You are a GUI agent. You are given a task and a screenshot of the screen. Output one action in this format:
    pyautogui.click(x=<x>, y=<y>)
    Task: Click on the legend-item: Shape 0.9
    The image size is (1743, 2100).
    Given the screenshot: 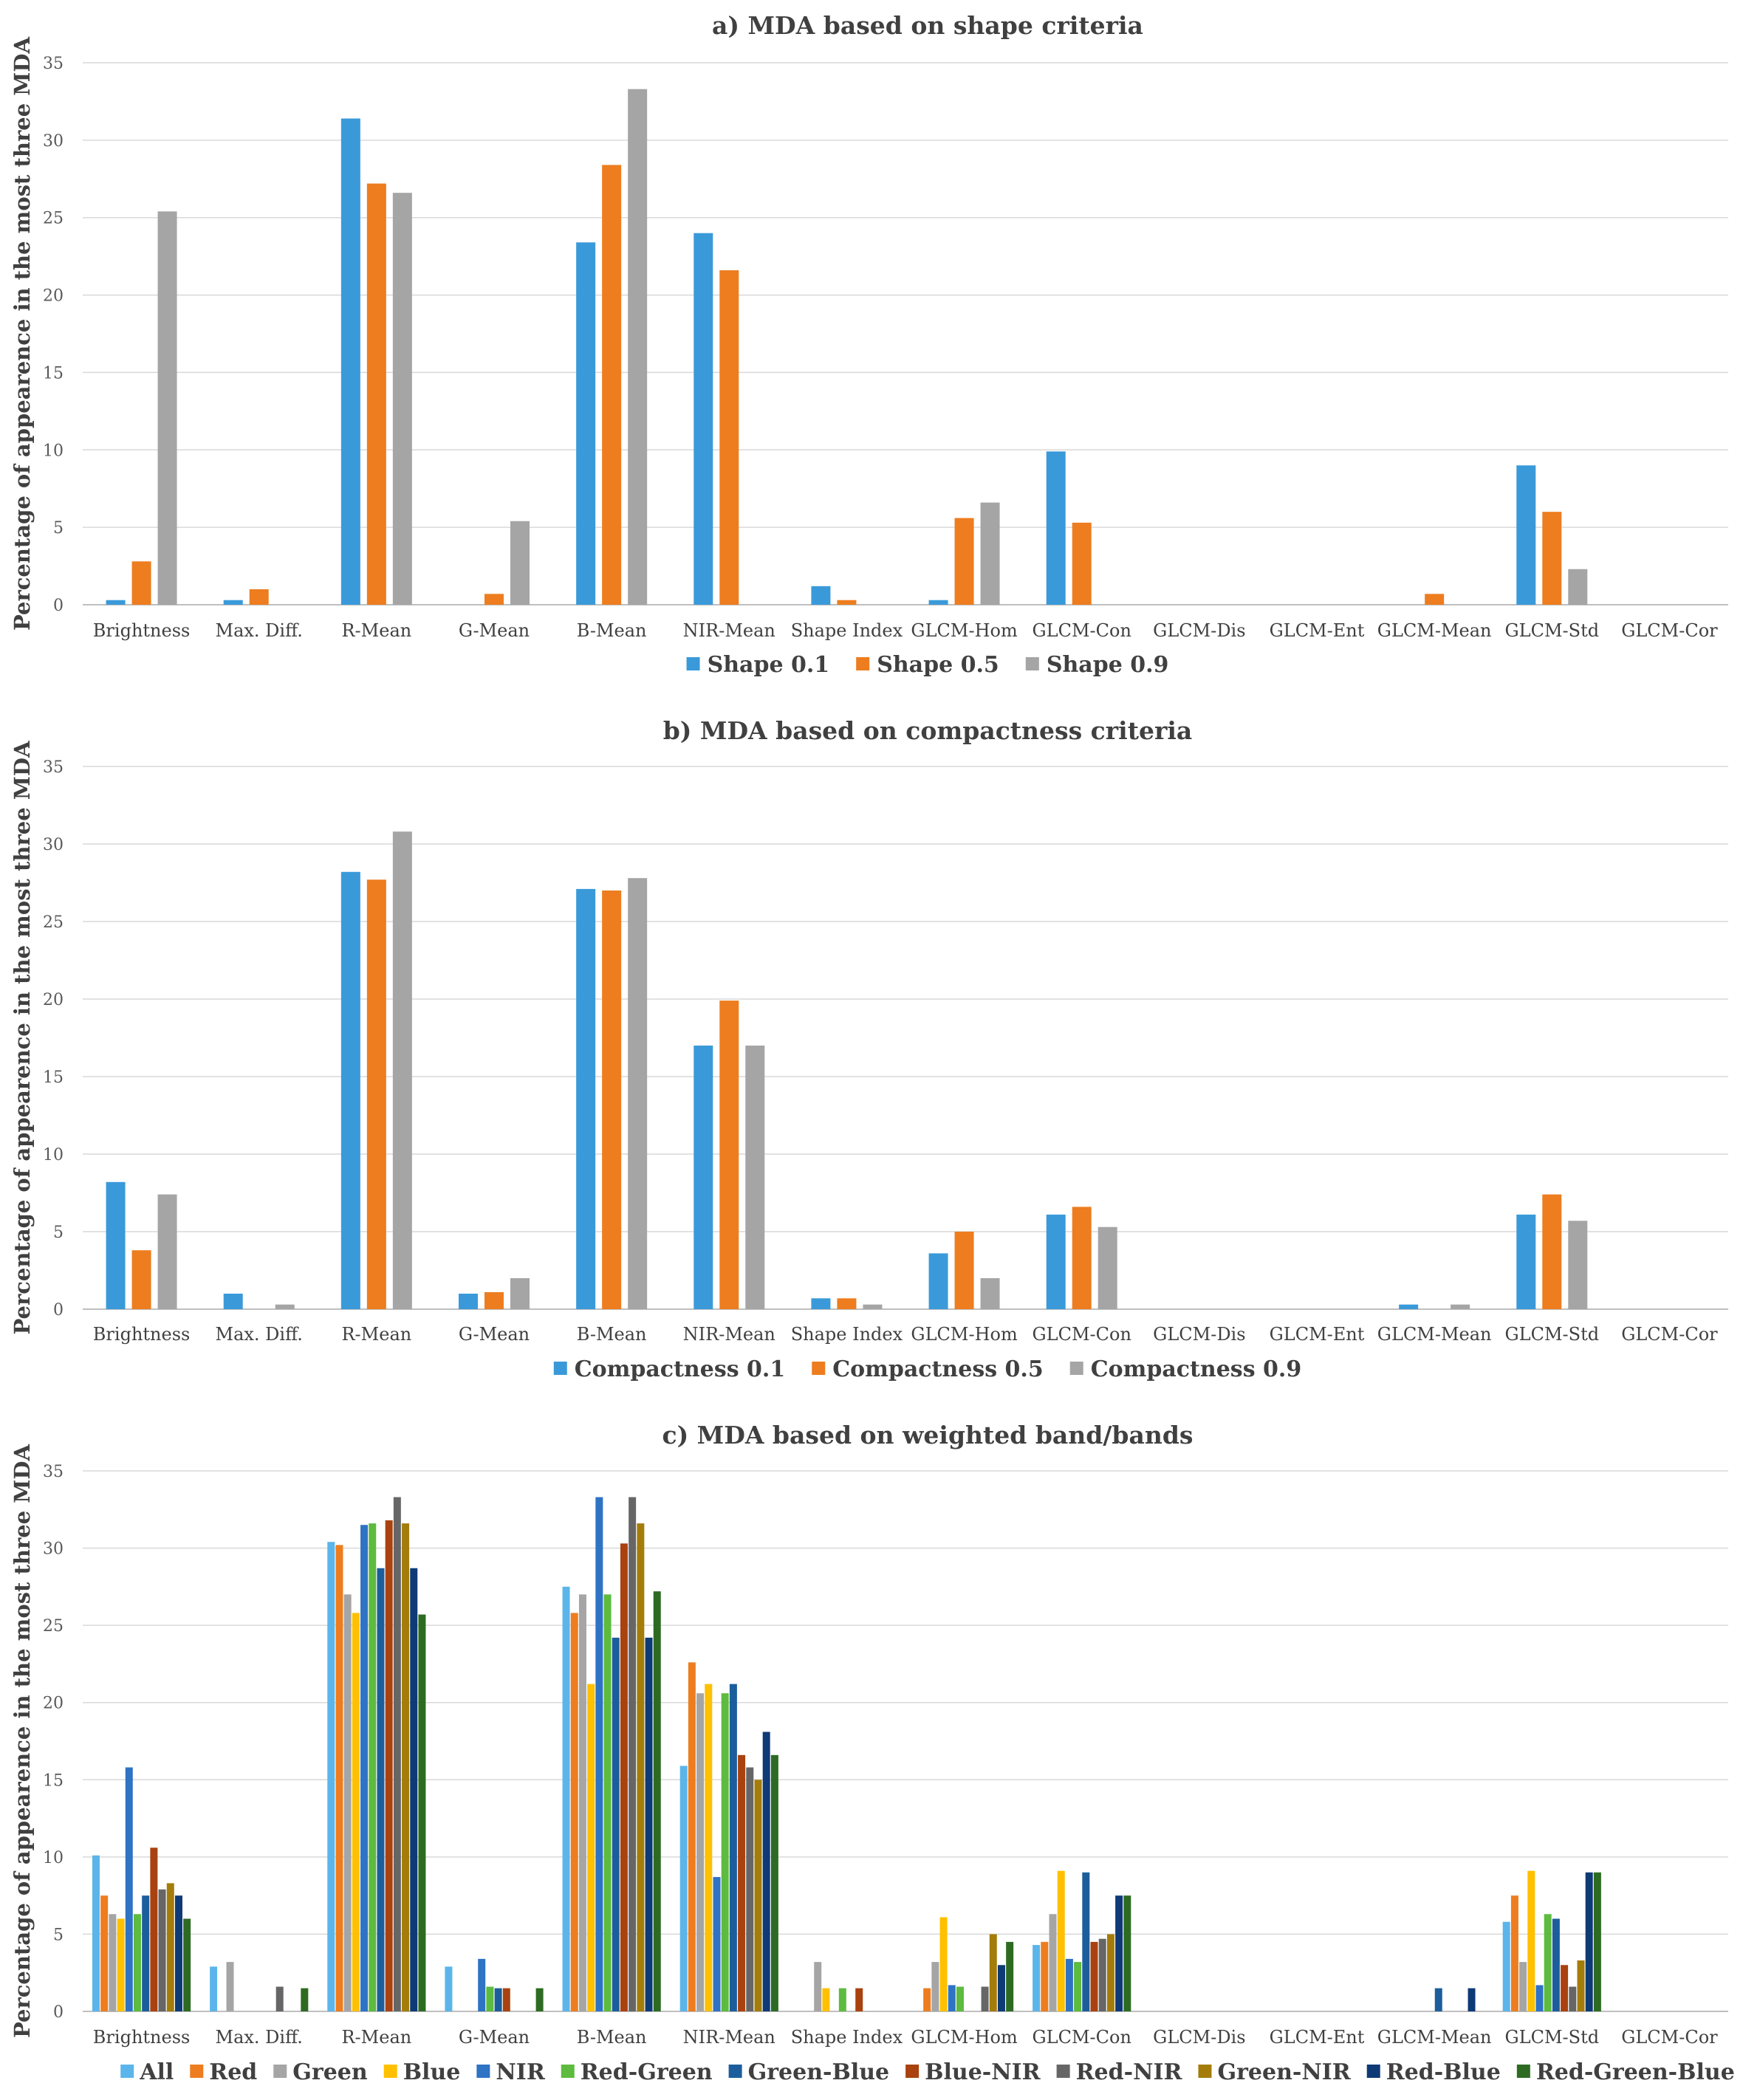 What is the action you would take?
    pyautogui.click(x=1096, y=665)
    